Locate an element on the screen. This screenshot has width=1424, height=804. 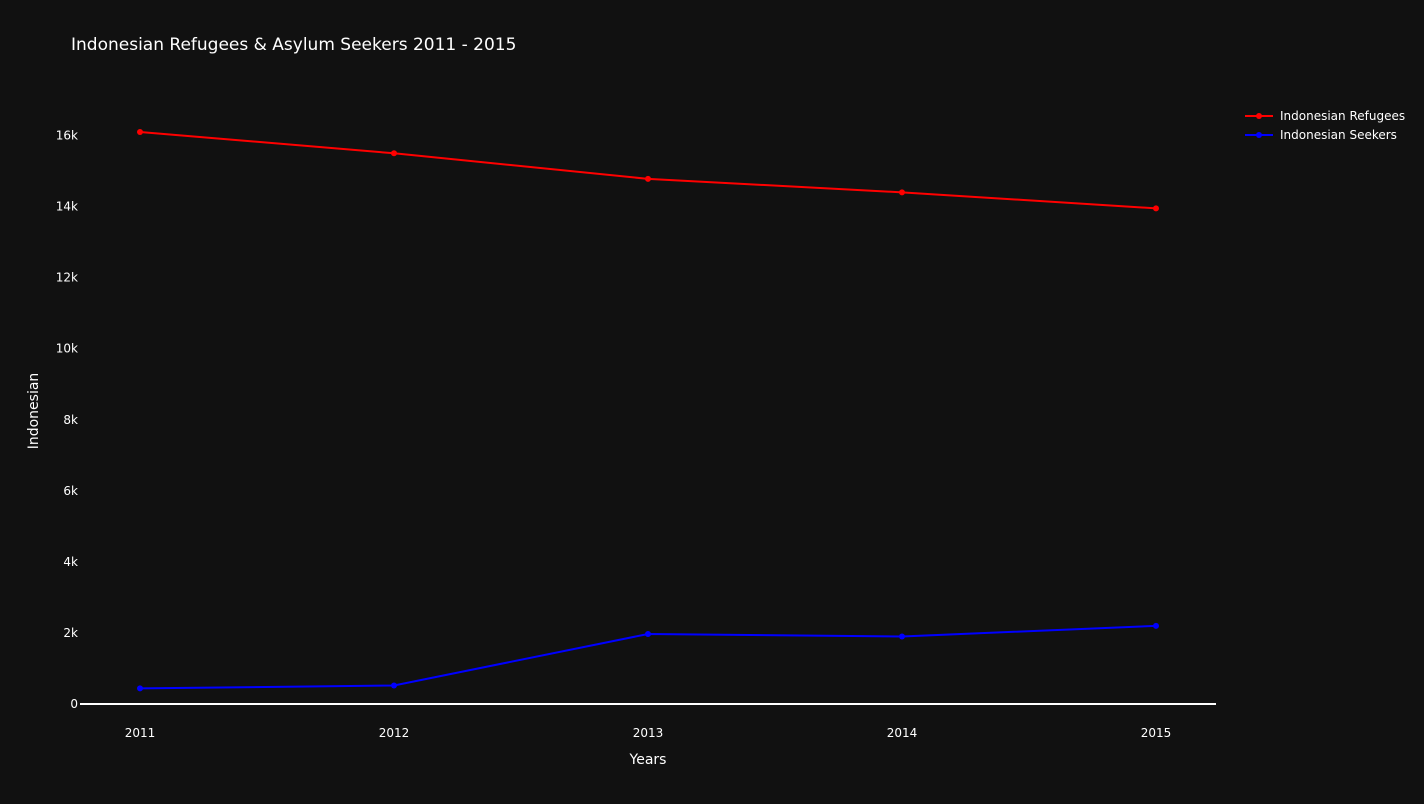
legend-item: Indonesian Seekers is located at coordinates (1321, 135).